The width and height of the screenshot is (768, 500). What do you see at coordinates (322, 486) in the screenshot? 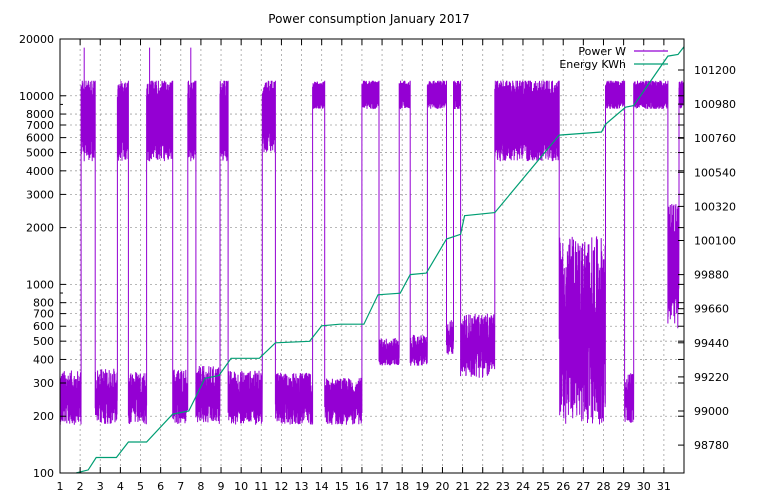
I see `x-tick-label: 14` at bounding box center [322, 486].